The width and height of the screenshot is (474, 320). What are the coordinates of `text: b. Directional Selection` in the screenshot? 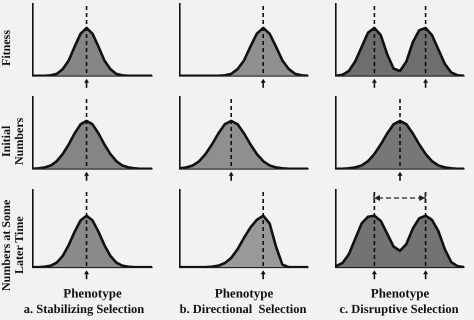 It's located at (243, 309).